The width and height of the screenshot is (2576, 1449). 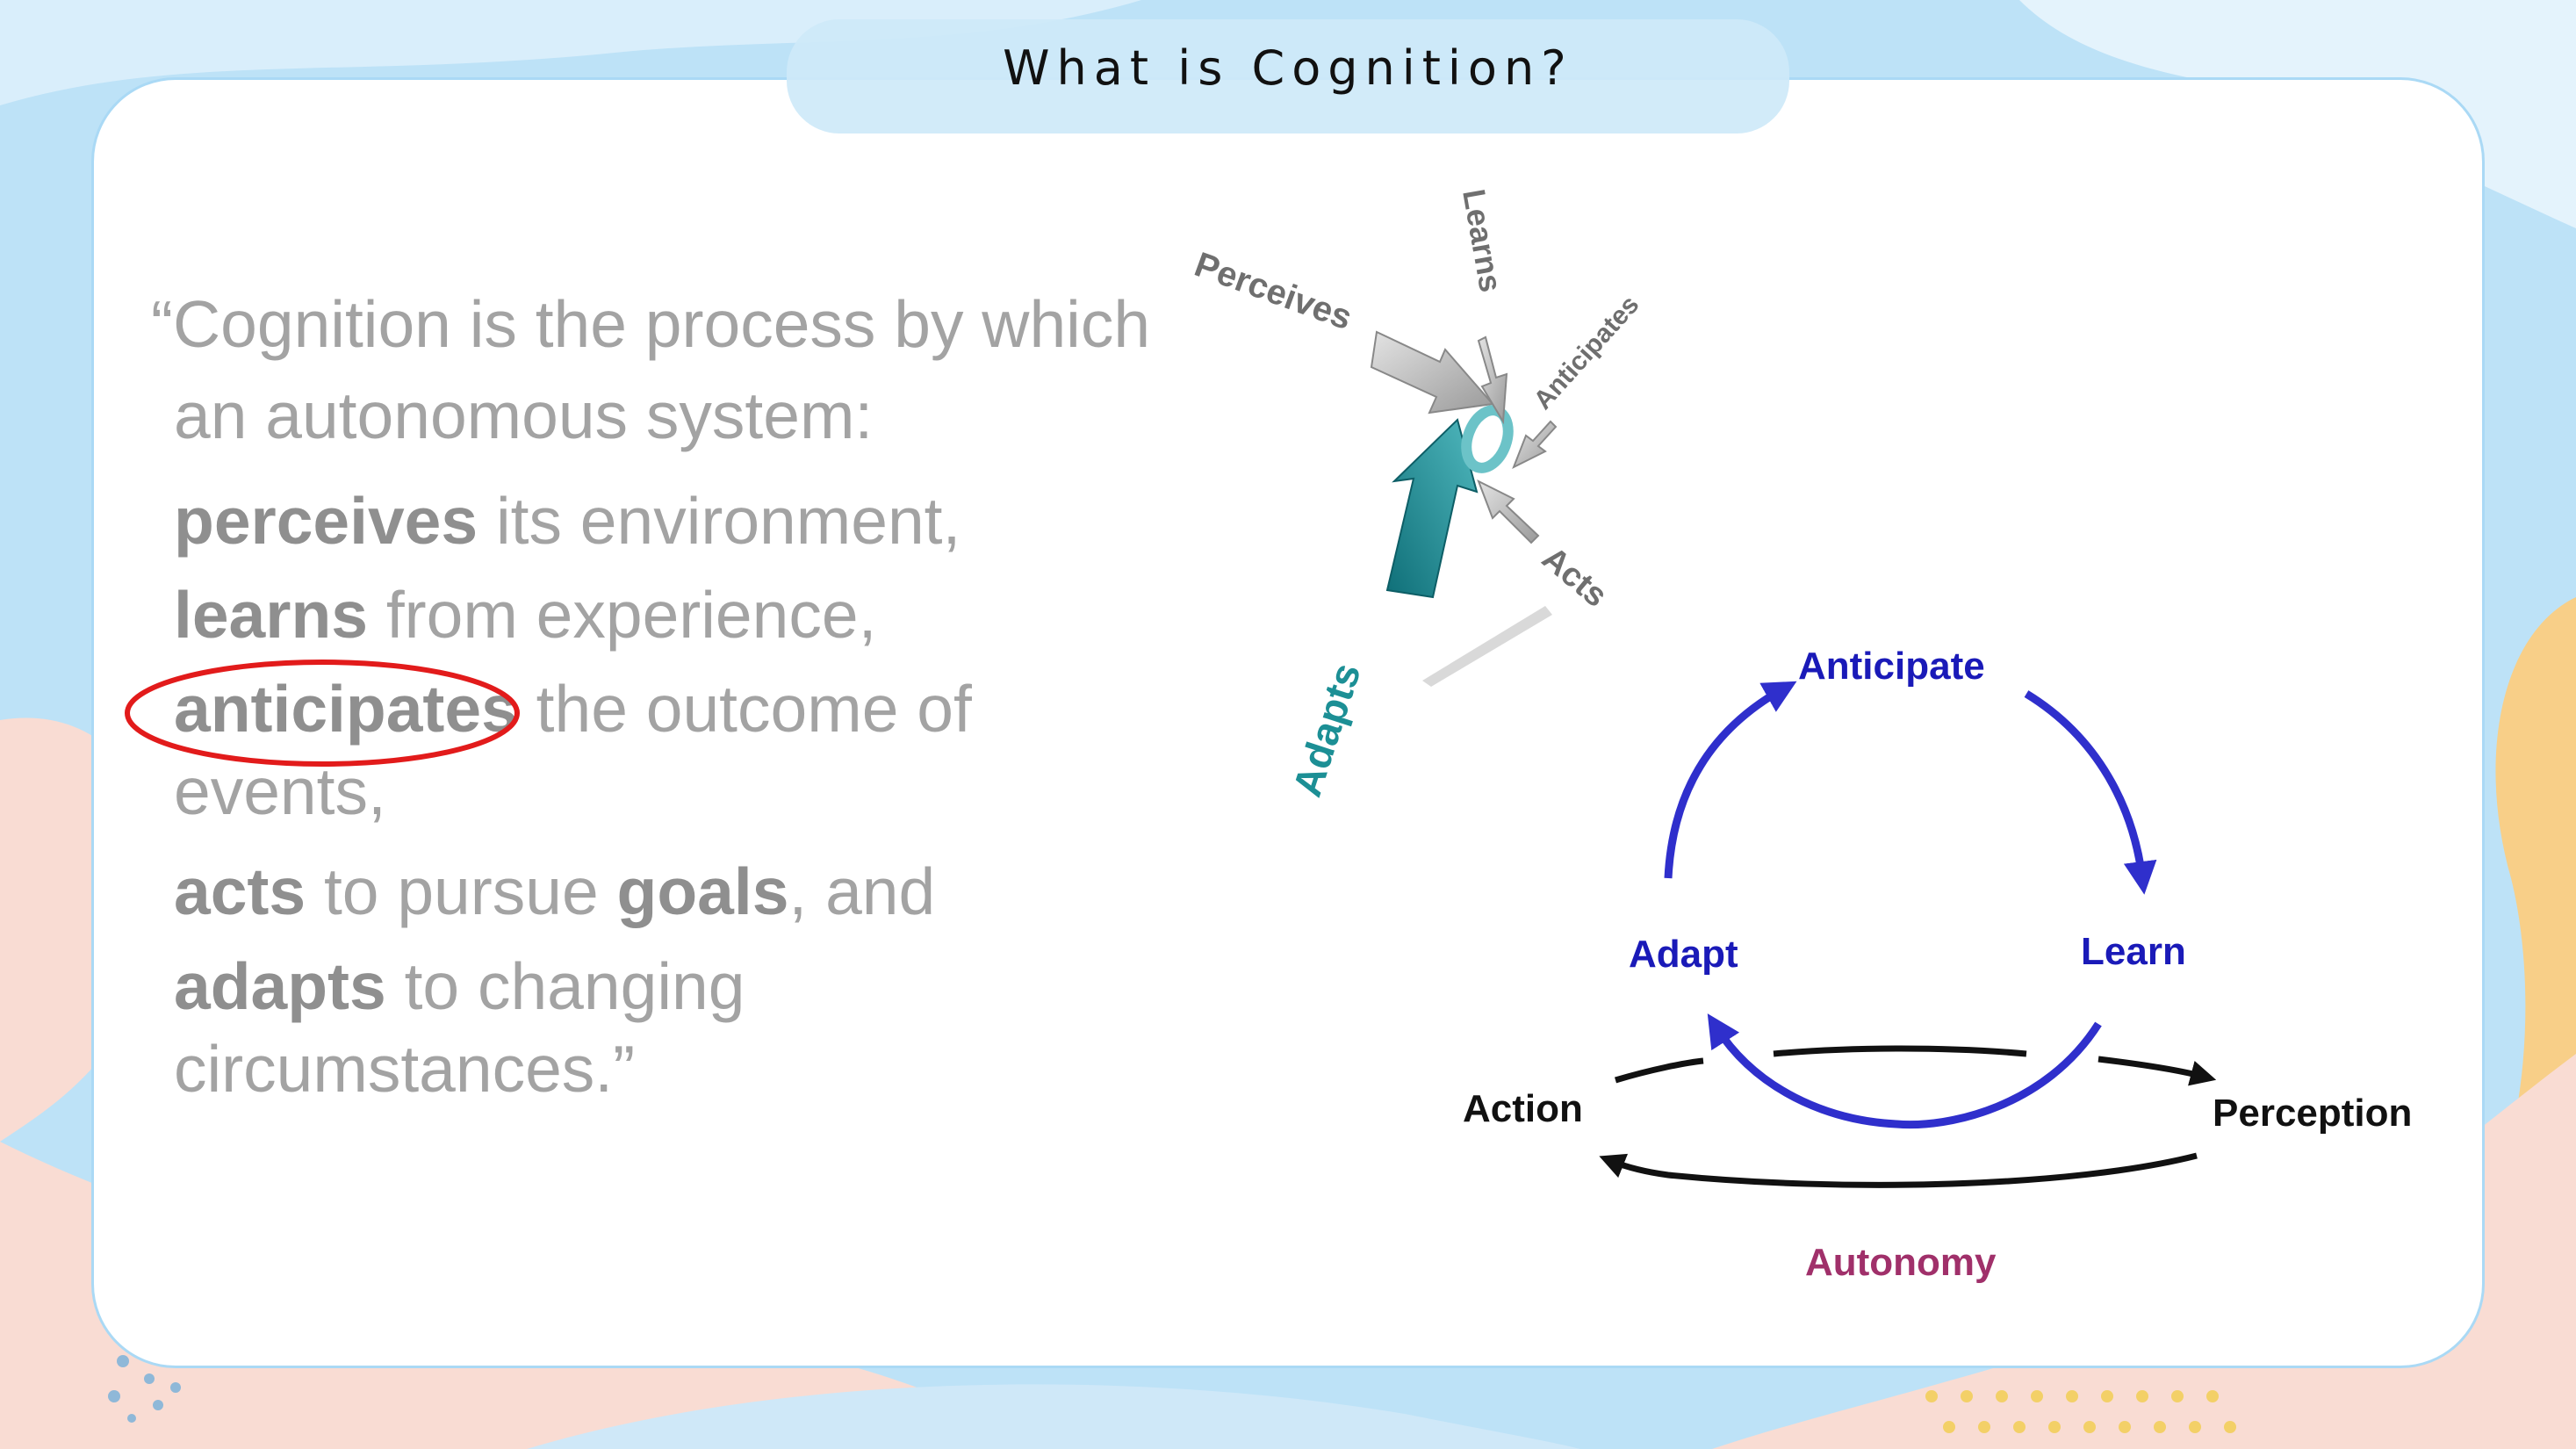 What do you see at coordinates (459, 986) in the screenshot?
I see `quote-adapts: adapts to changing` at bounding box center [459, 986].